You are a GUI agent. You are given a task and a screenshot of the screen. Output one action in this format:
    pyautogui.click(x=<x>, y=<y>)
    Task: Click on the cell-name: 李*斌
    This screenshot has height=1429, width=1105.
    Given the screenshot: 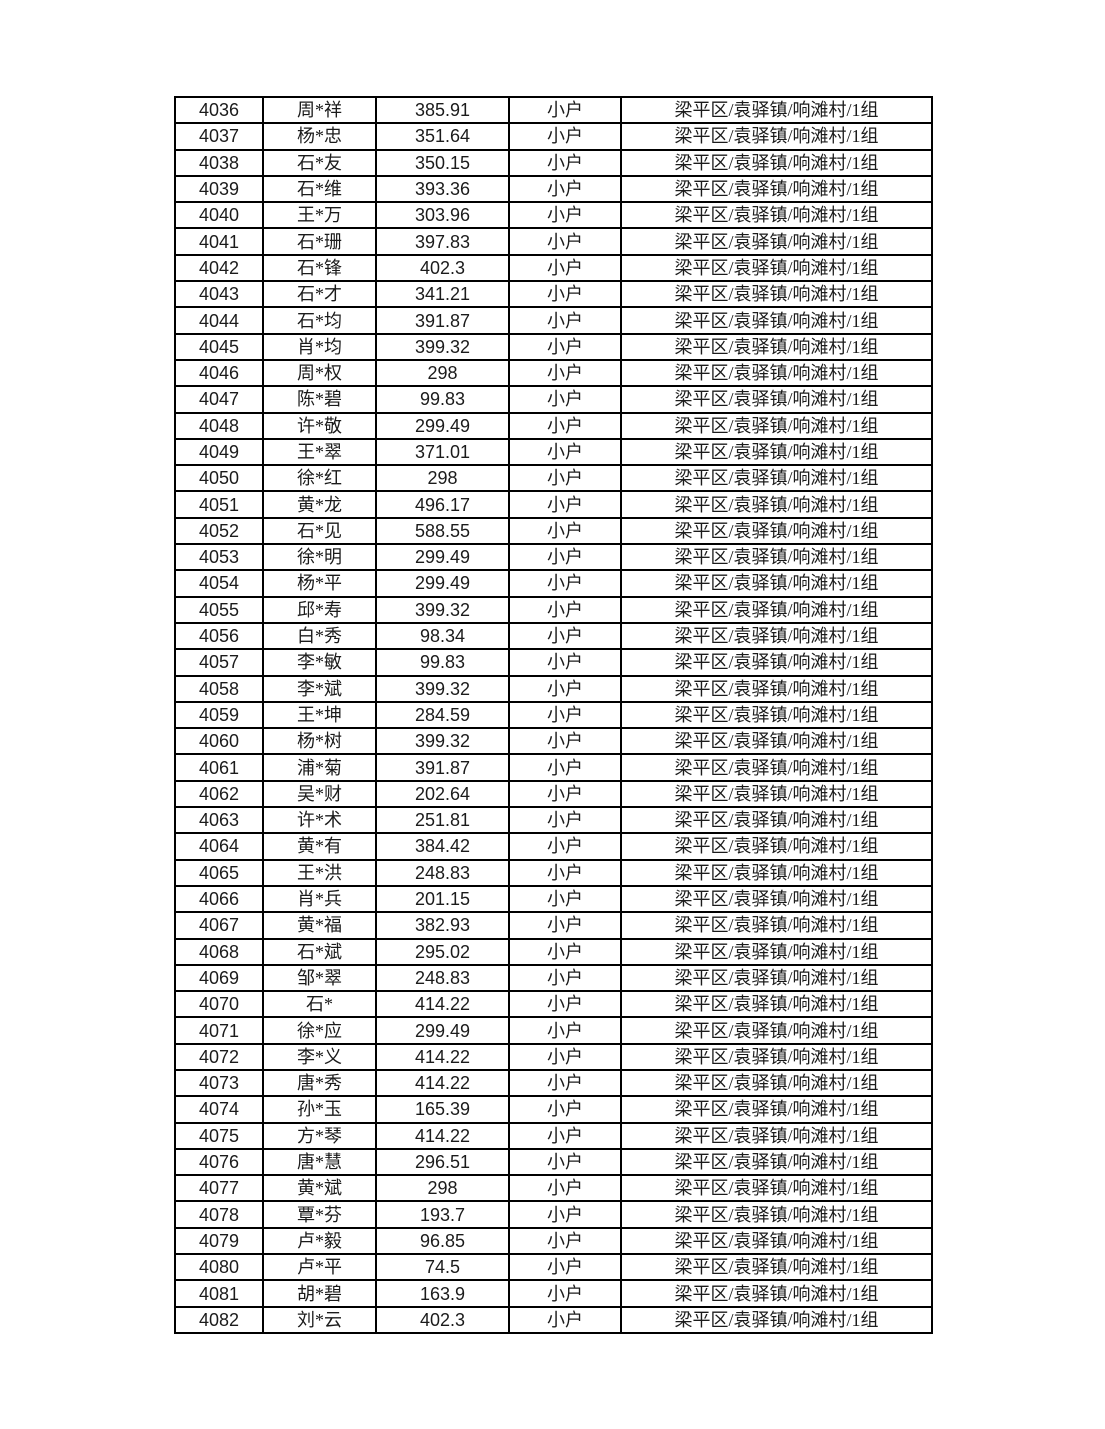 What is the action you would take?
    pyautogui.click(x=319, y=688)
    